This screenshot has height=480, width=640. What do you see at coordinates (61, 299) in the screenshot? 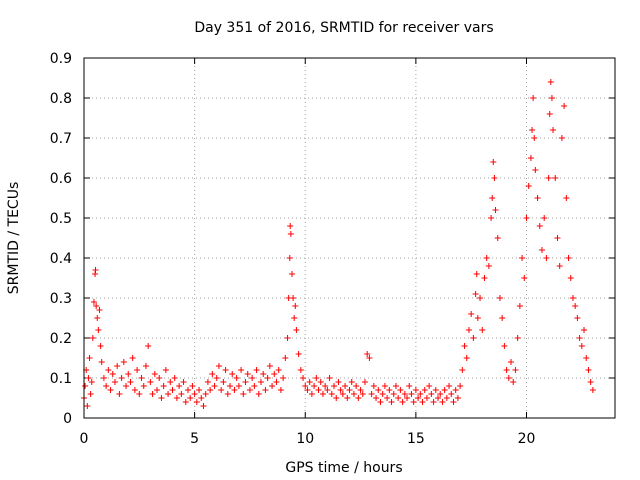
I see `y-tick-label: 0.3` at bounding box center [61, 299].